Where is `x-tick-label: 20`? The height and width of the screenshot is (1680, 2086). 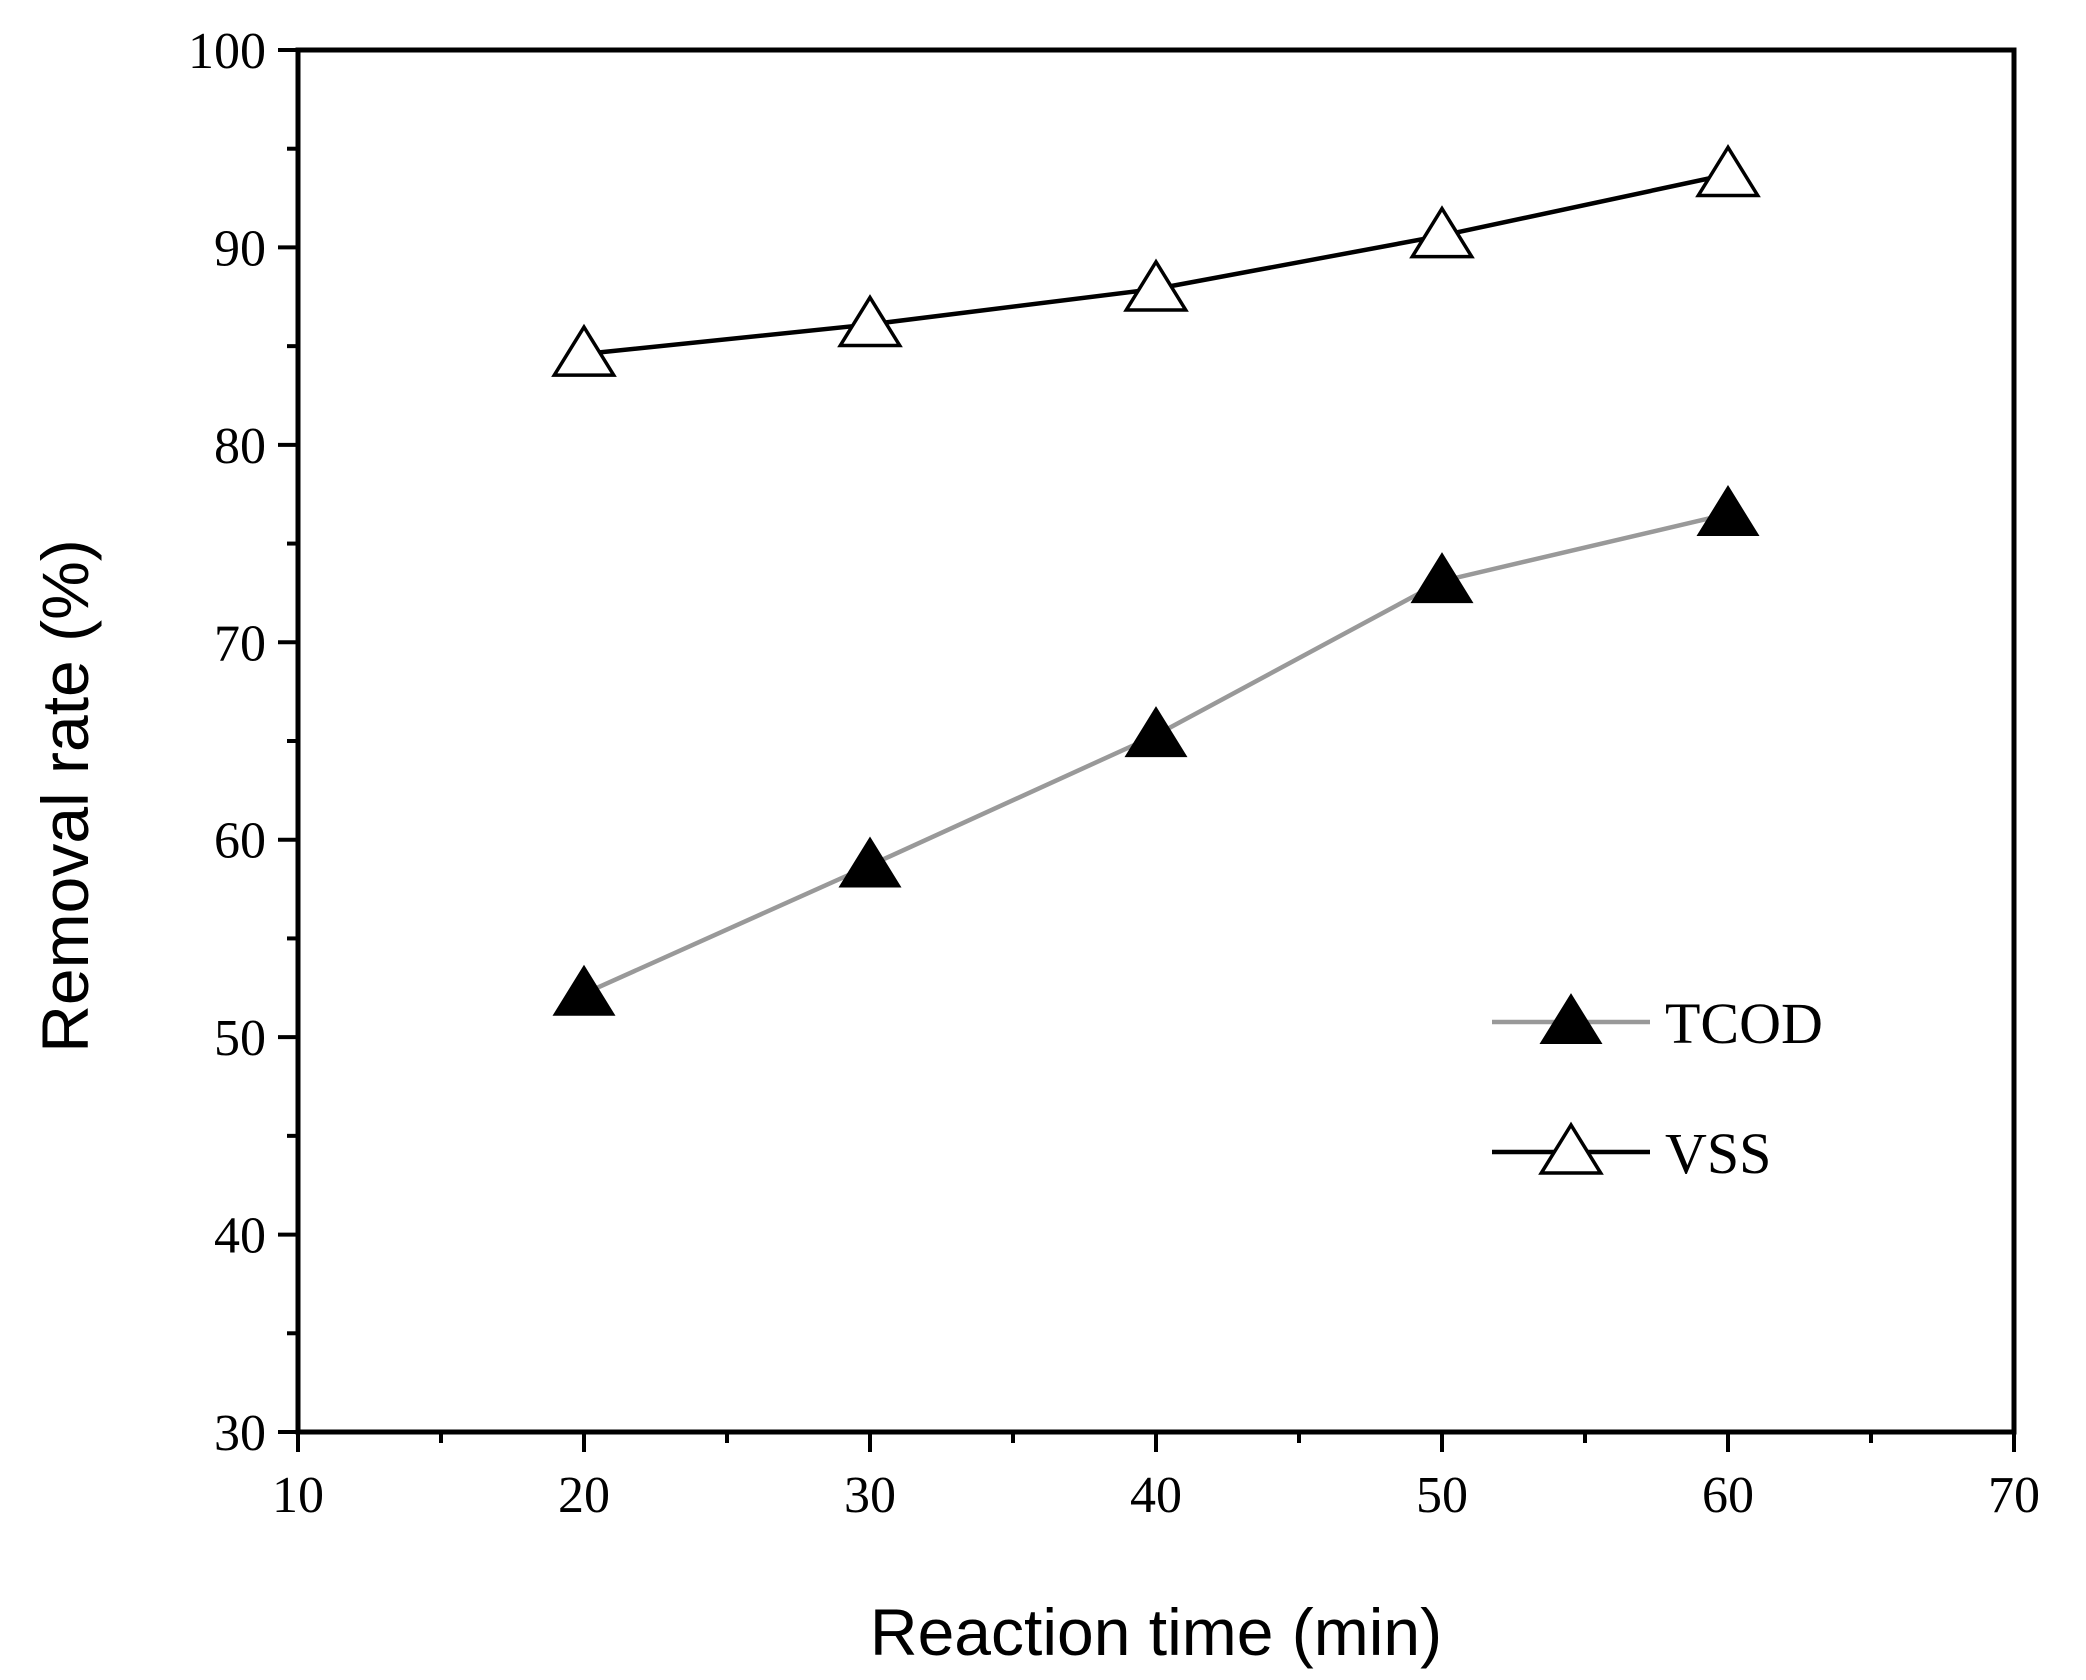 x-tick-label: 20 is located at coordinates (584, 1495).